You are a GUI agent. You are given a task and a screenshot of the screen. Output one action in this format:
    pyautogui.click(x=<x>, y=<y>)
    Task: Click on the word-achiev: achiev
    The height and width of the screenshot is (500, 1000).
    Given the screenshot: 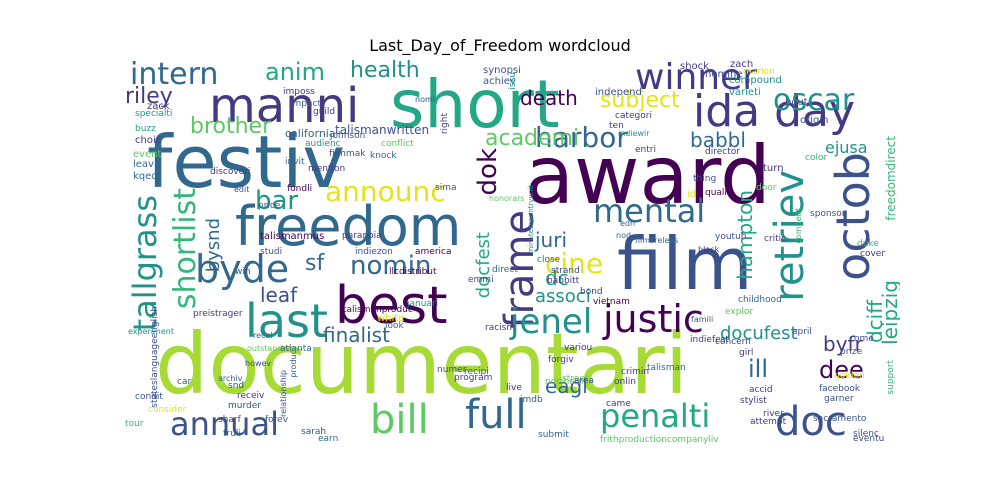 What is the action you would take?
    pyautogui.click(x=499, y=81)
    